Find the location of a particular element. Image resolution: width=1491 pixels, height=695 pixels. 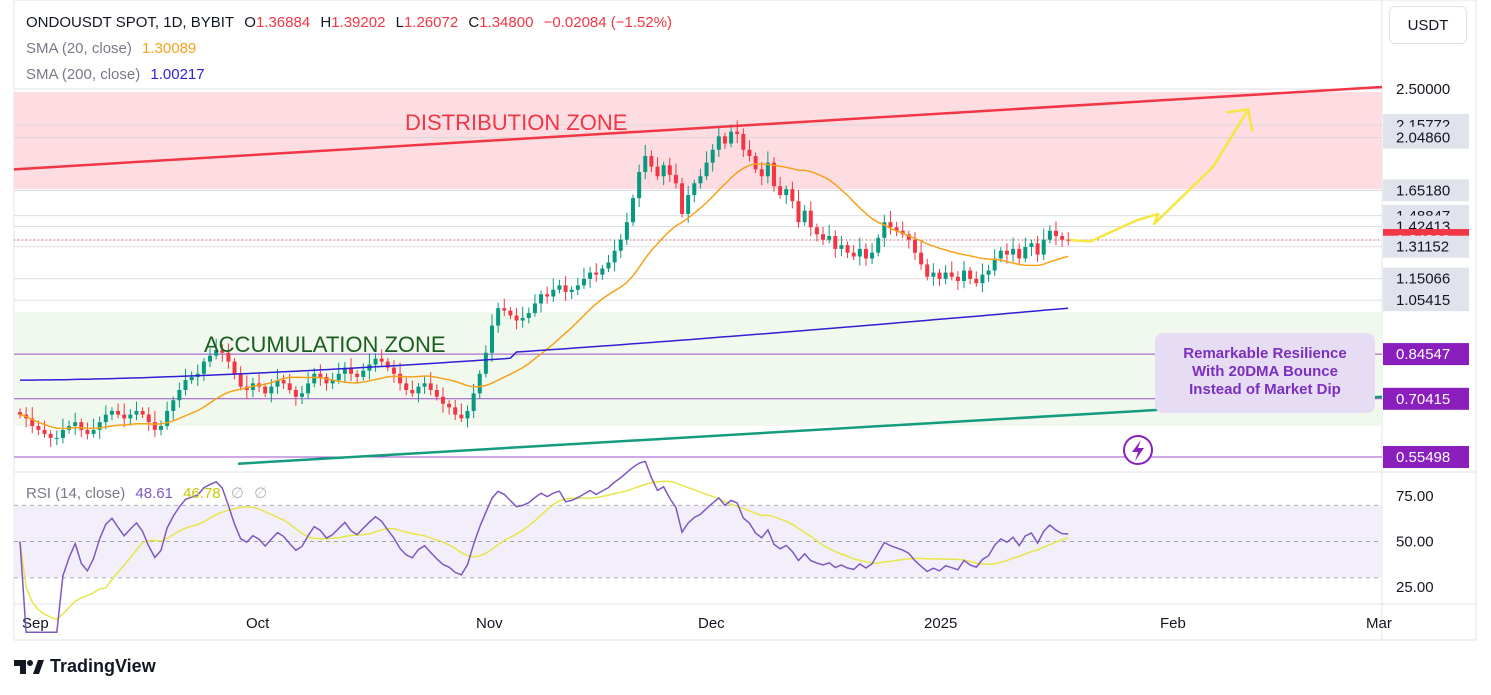

price-axis-label: 1.15066 is located at coordinates (1423, 279).